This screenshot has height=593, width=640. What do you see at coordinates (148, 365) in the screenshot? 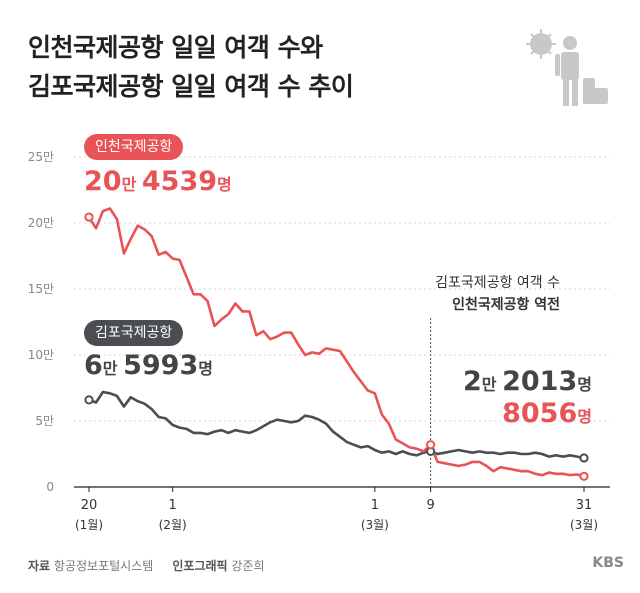
I see `gmp-start-value: 6만 5993명` at bounding box center [148, 365].